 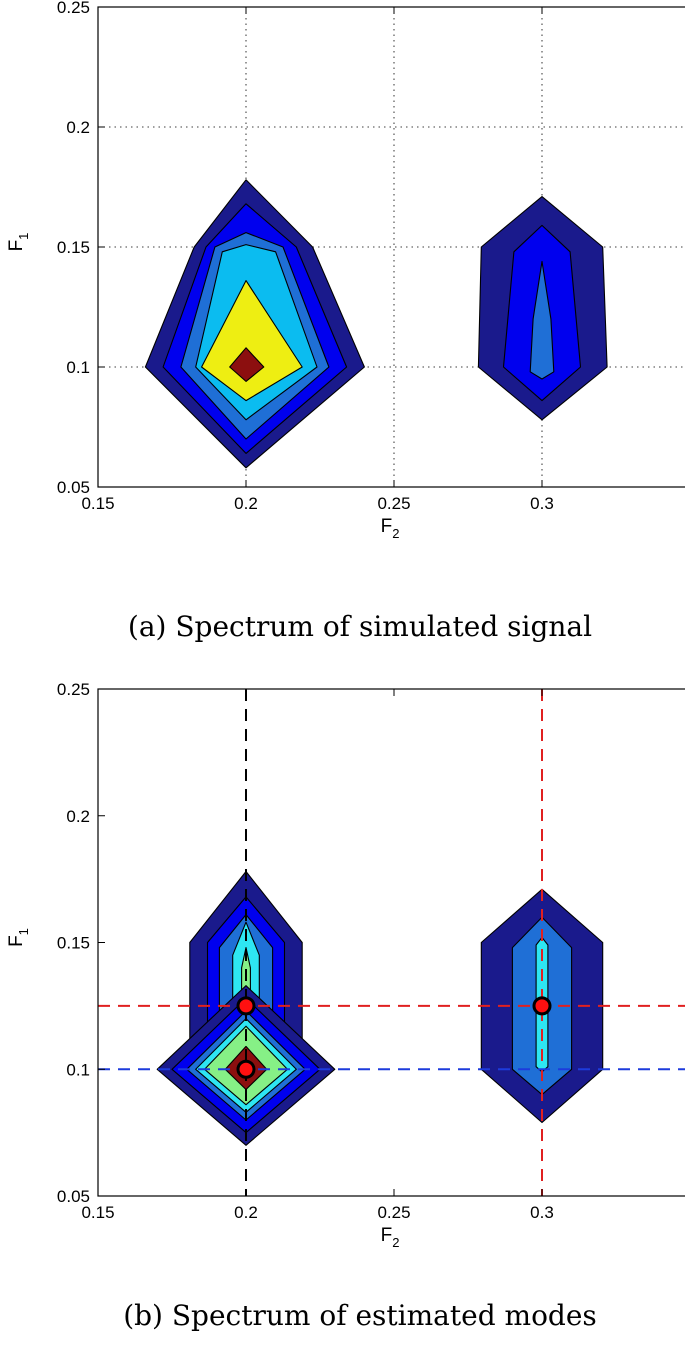 I want to click on panel-a-y-tick-label-1: 0.1, so click(x=78, y=367).